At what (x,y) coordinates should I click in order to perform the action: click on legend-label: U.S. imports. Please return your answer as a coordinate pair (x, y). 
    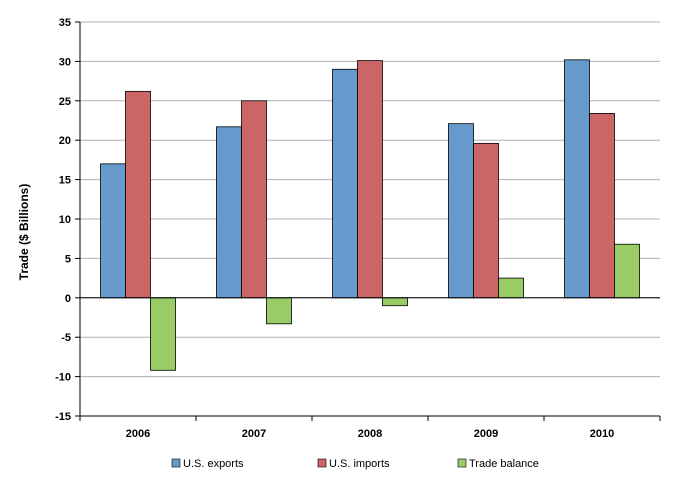
    Looking at the image, I should click on (359, 464).